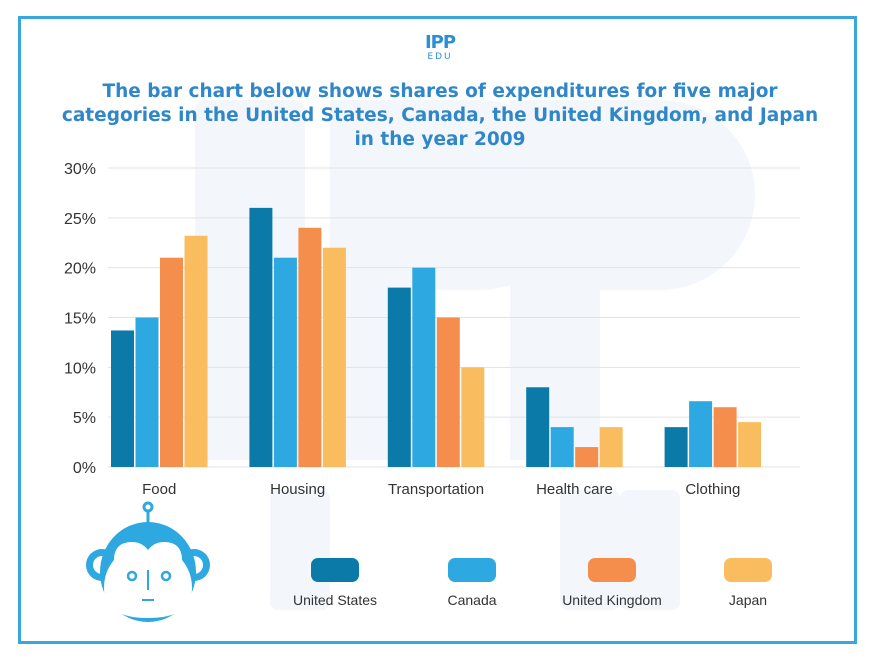 Image resolution: width=879 pixels, height=664 pixels. I want to click on legend-label: Japan, so click(748, 600).